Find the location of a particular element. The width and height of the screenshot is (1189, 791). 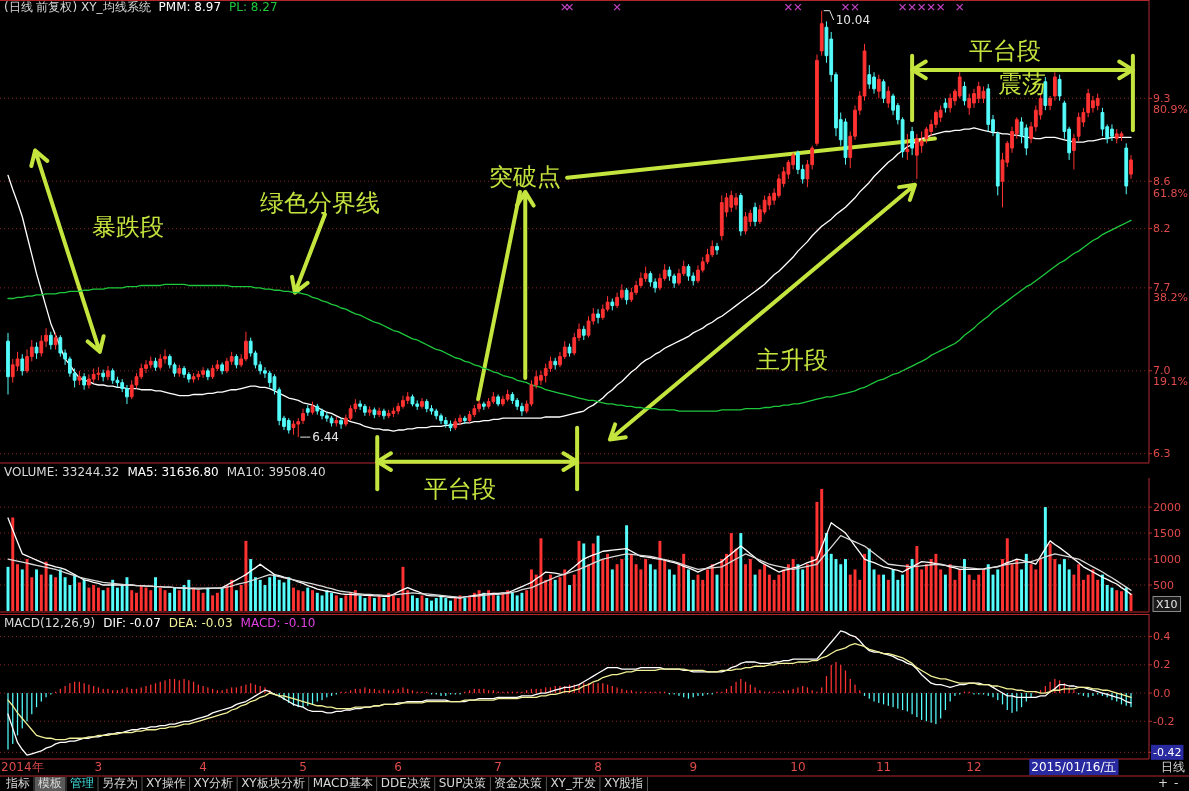

y-tick-label: 8.6 is located at coordinates (1162, 181).